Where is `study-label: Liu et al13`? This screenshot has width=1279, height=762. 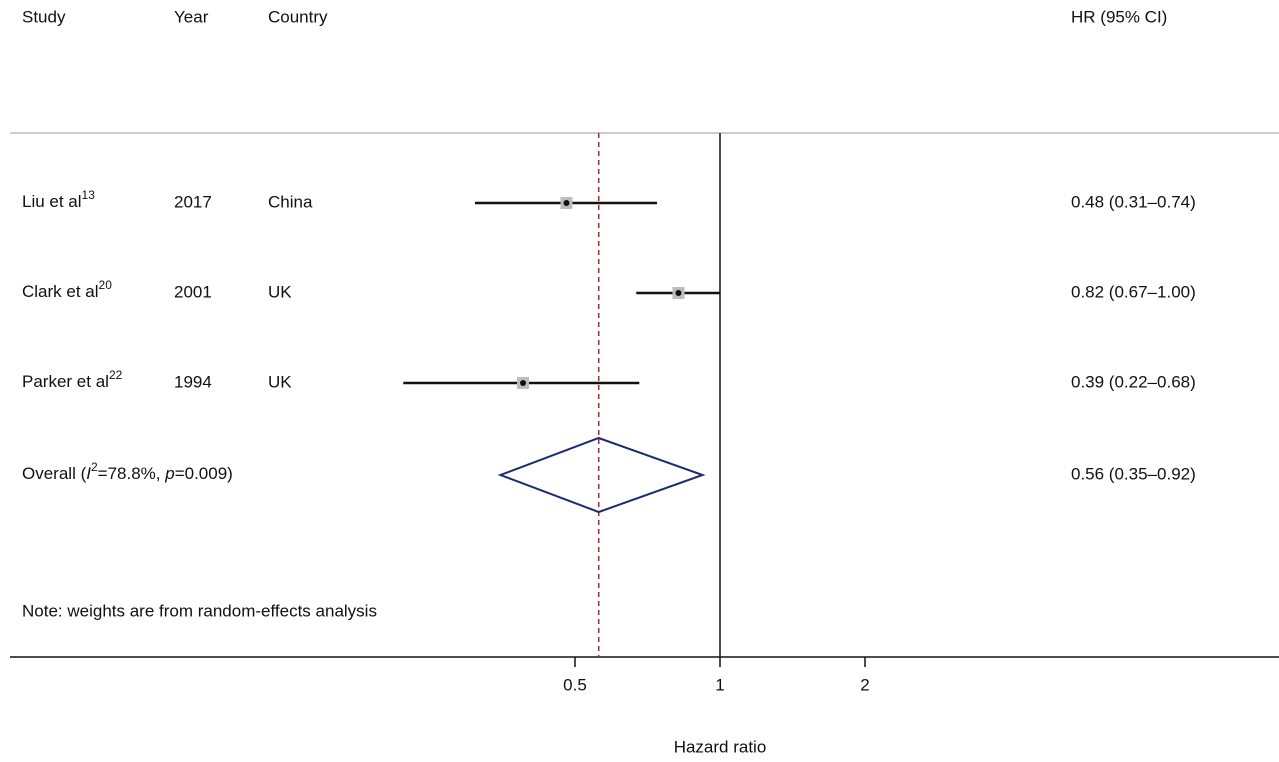 study-label: Liu et al13 is located at coordinates (58, 199).